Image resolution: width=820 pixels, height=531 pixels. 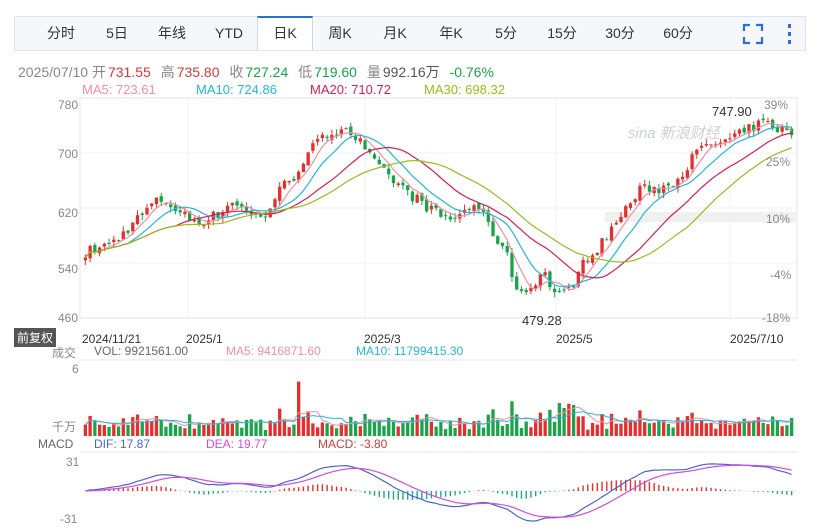 I want to click on legend-ma30: MA30: 698.32, so click(x=464, y=89).